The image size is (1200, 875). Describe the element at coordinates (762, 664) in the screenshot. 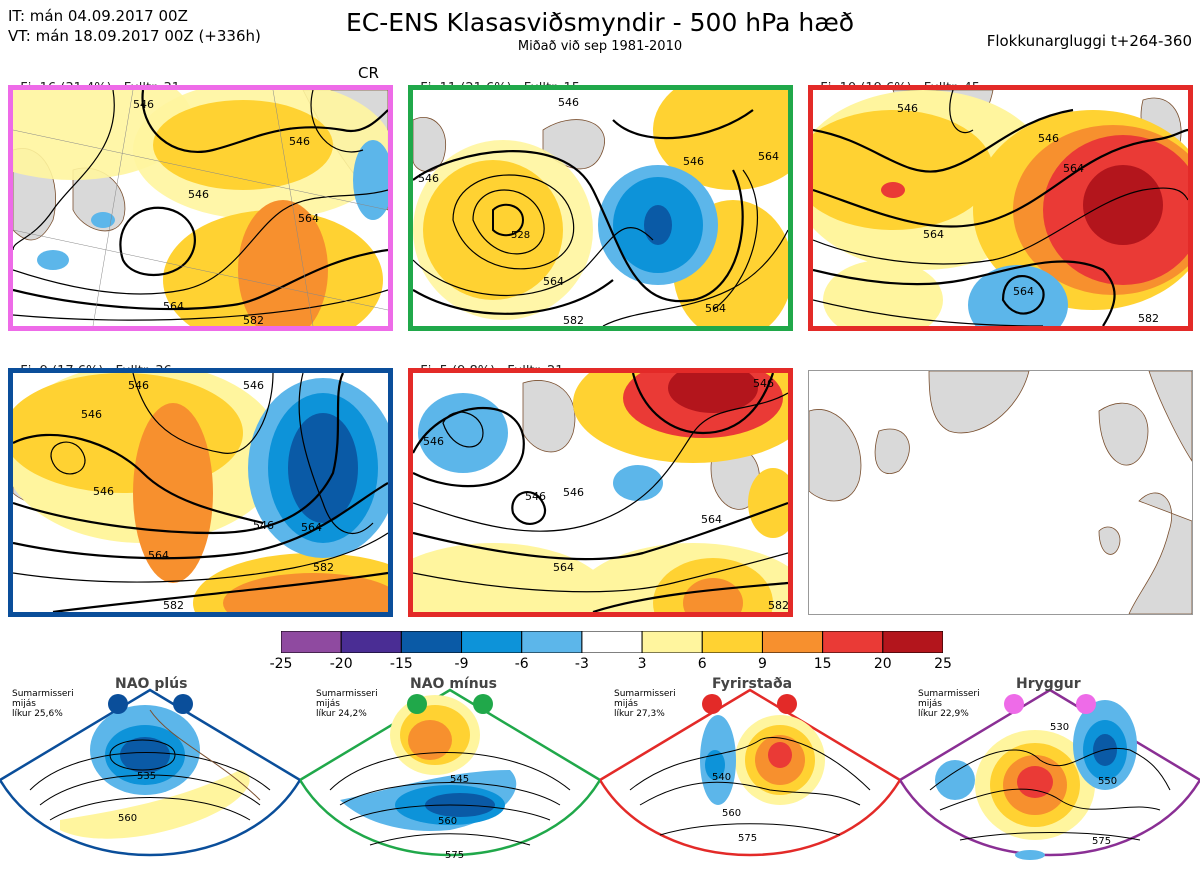

I see `colorbar-tick-label: 9` at that location.